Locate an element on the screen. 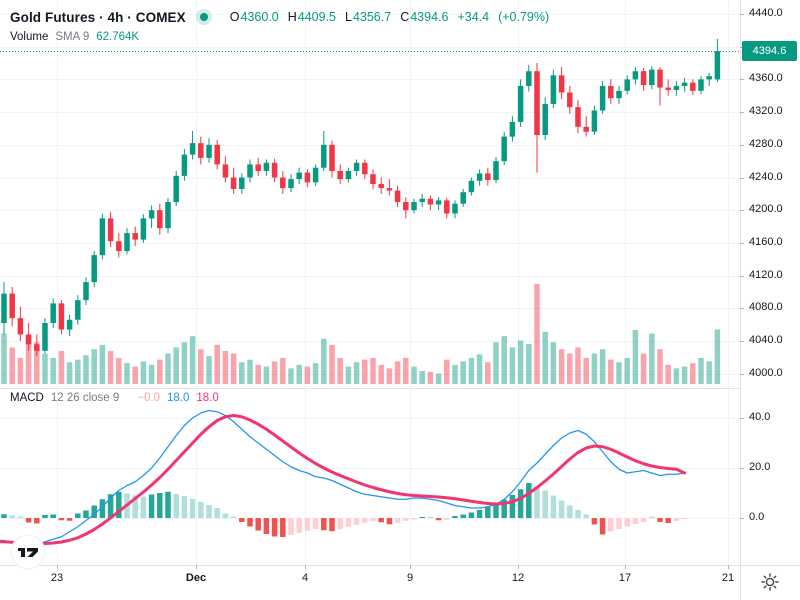 This screenshot has width=800, height=600. macd-hist-value: −0.0 is located at coordinates (148, 398).